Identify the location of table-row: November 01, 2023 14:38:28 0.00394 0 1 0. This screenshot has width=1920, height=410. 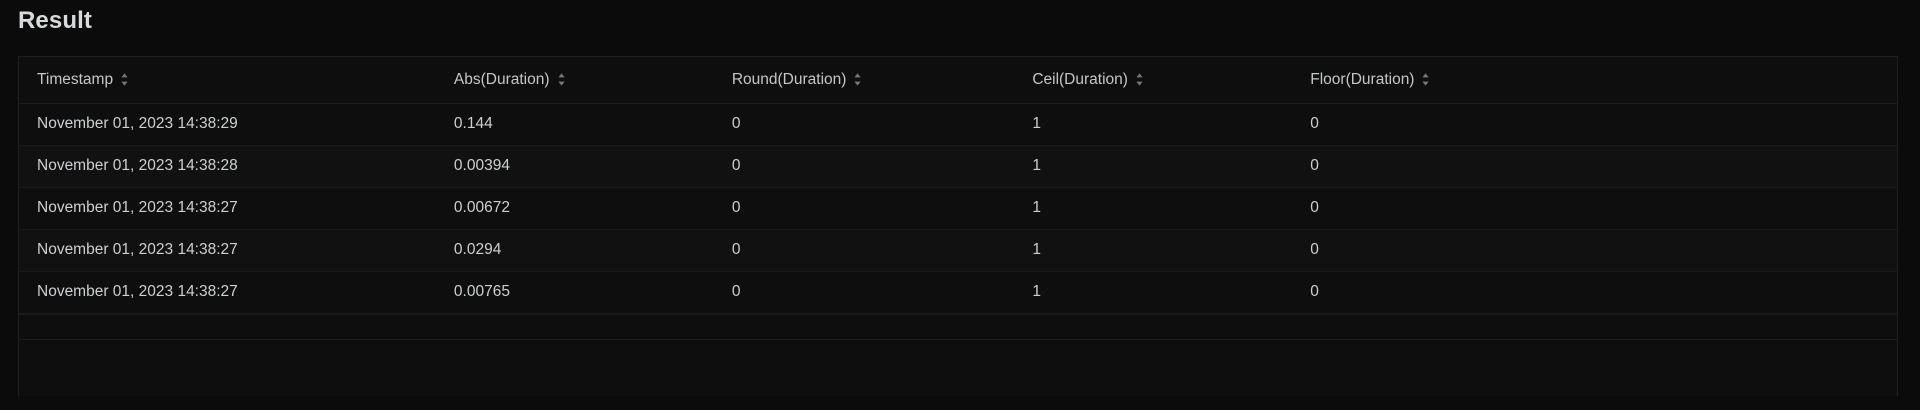
(958, 166).